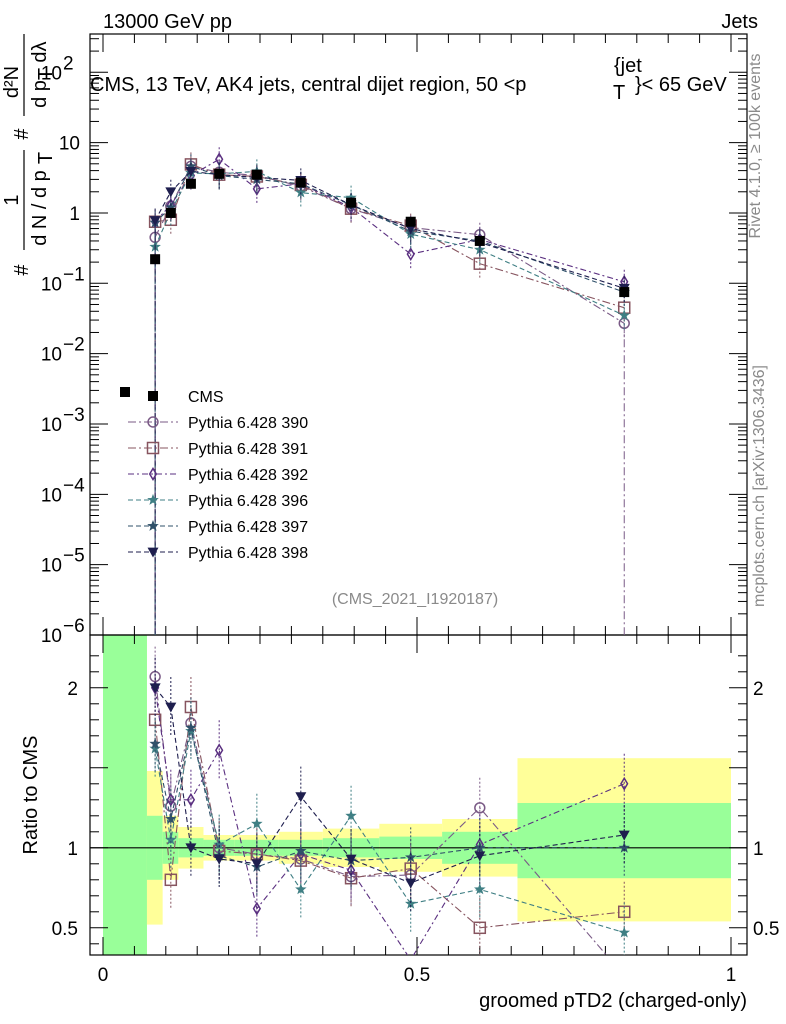 The width and height of the screenshot is (786, 1024). Describe the element at coordinates (103, 975) in the screenshot. I see `x-tick-label: 0` at that location.